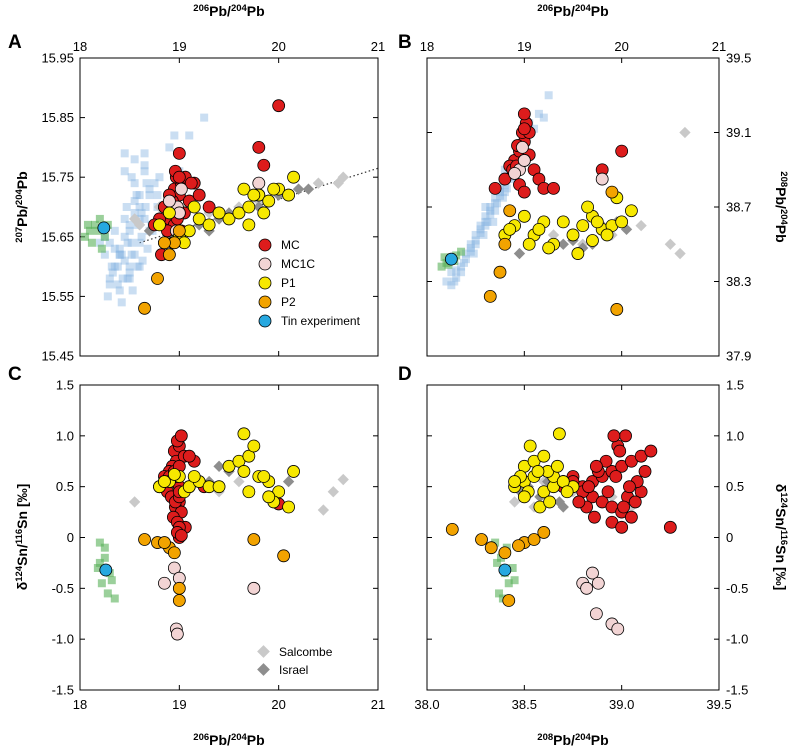  What do you see at coordinates (514, 502) in the screenshot?
I see `panel-d-point-salcombe` at bounding box center [514, 502].